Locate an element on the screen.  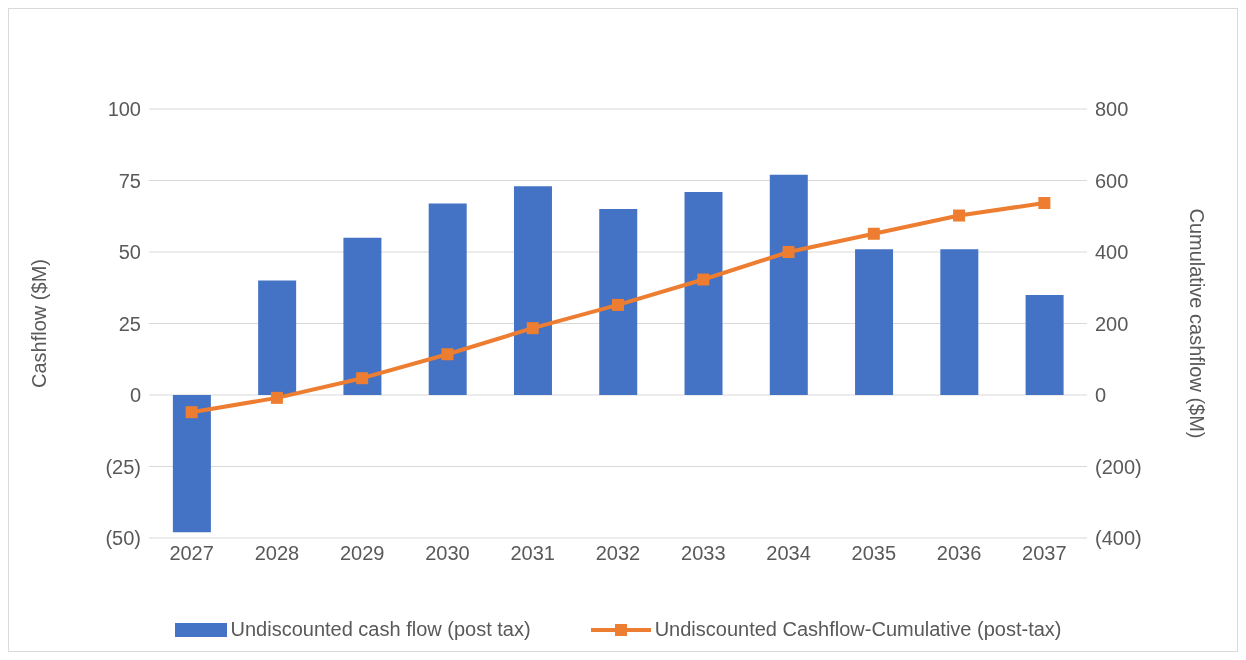
legend-label: Undiscounted Cashflow-Cumulative (post-tax) is located at coordinates (858, 629).